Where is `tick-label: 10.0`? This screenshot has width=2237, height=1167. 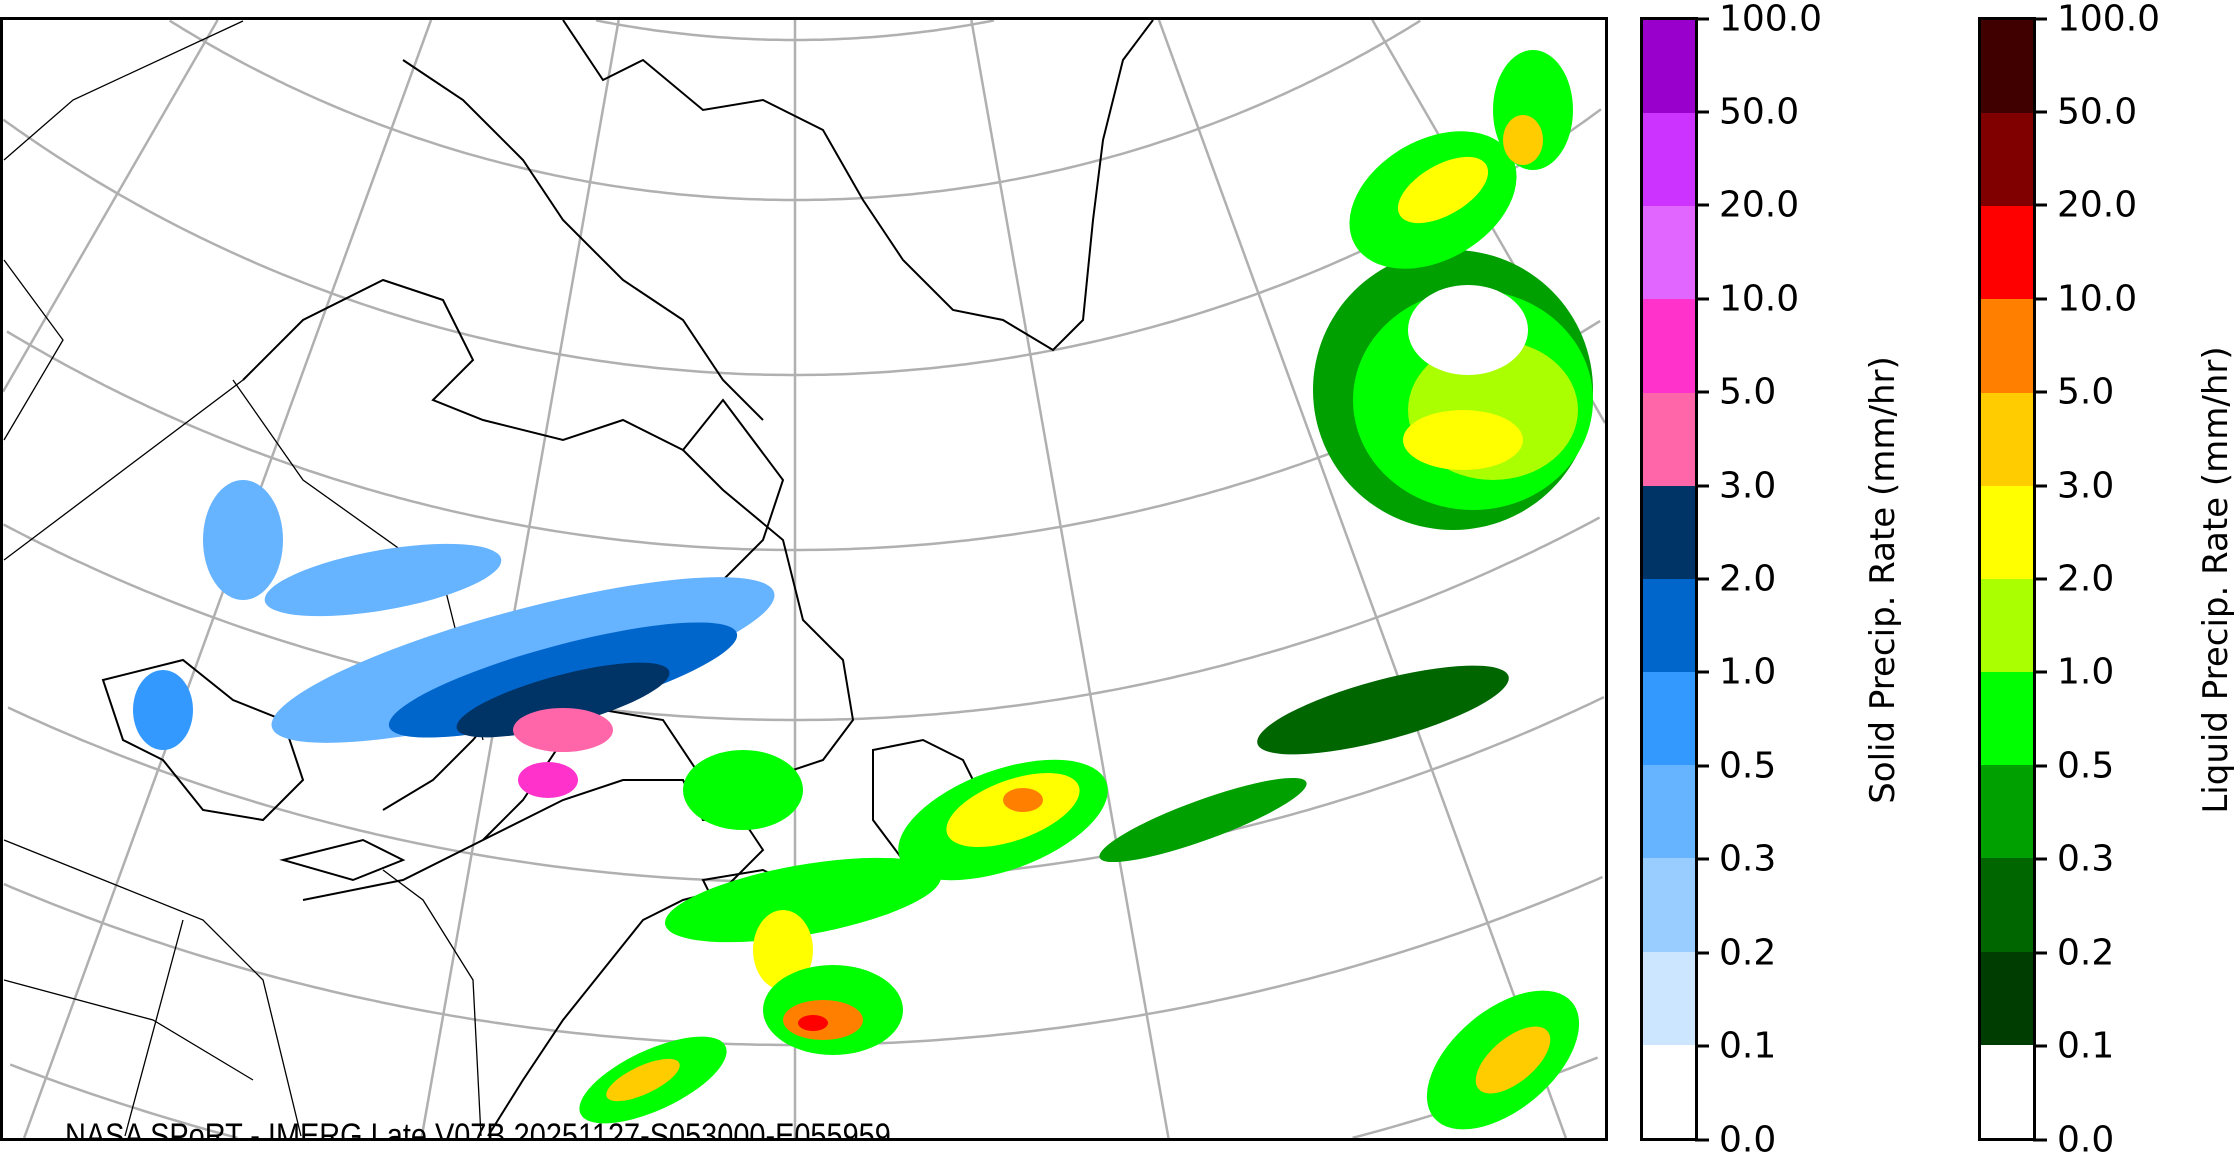 tick-label: 10.0 is located at coordinates (2097, 299).